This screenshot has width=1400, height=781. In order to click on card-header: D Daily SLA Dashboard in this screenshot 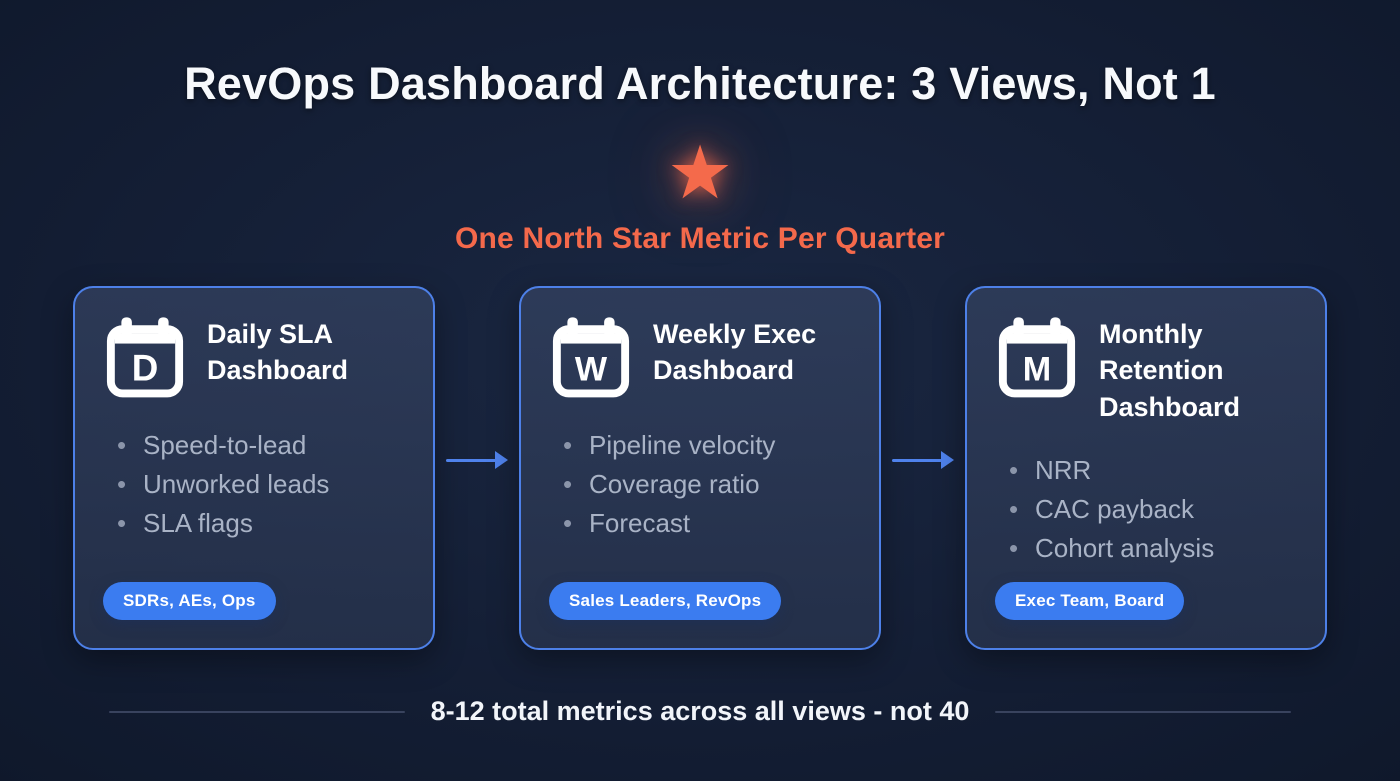, I will do `click(255, 357)`.